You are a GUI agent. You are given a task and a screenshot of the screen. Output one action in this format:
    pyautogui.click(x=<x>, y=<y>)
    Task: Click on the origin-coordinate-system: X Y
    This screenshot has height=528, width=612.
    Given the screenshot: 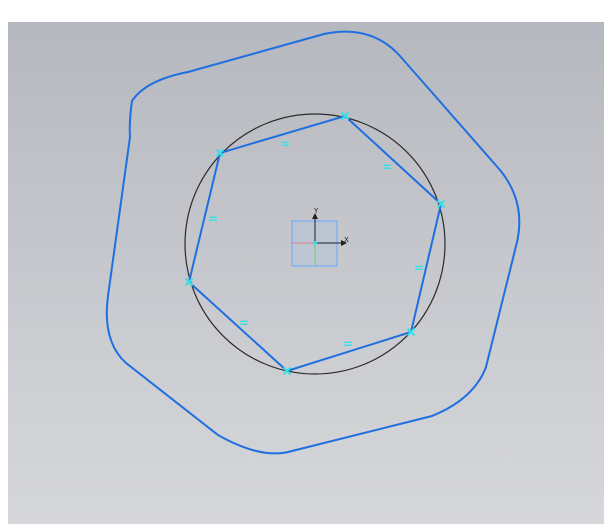 What is the action you would take?
    pyautogui.click(x=320, y=237)
    